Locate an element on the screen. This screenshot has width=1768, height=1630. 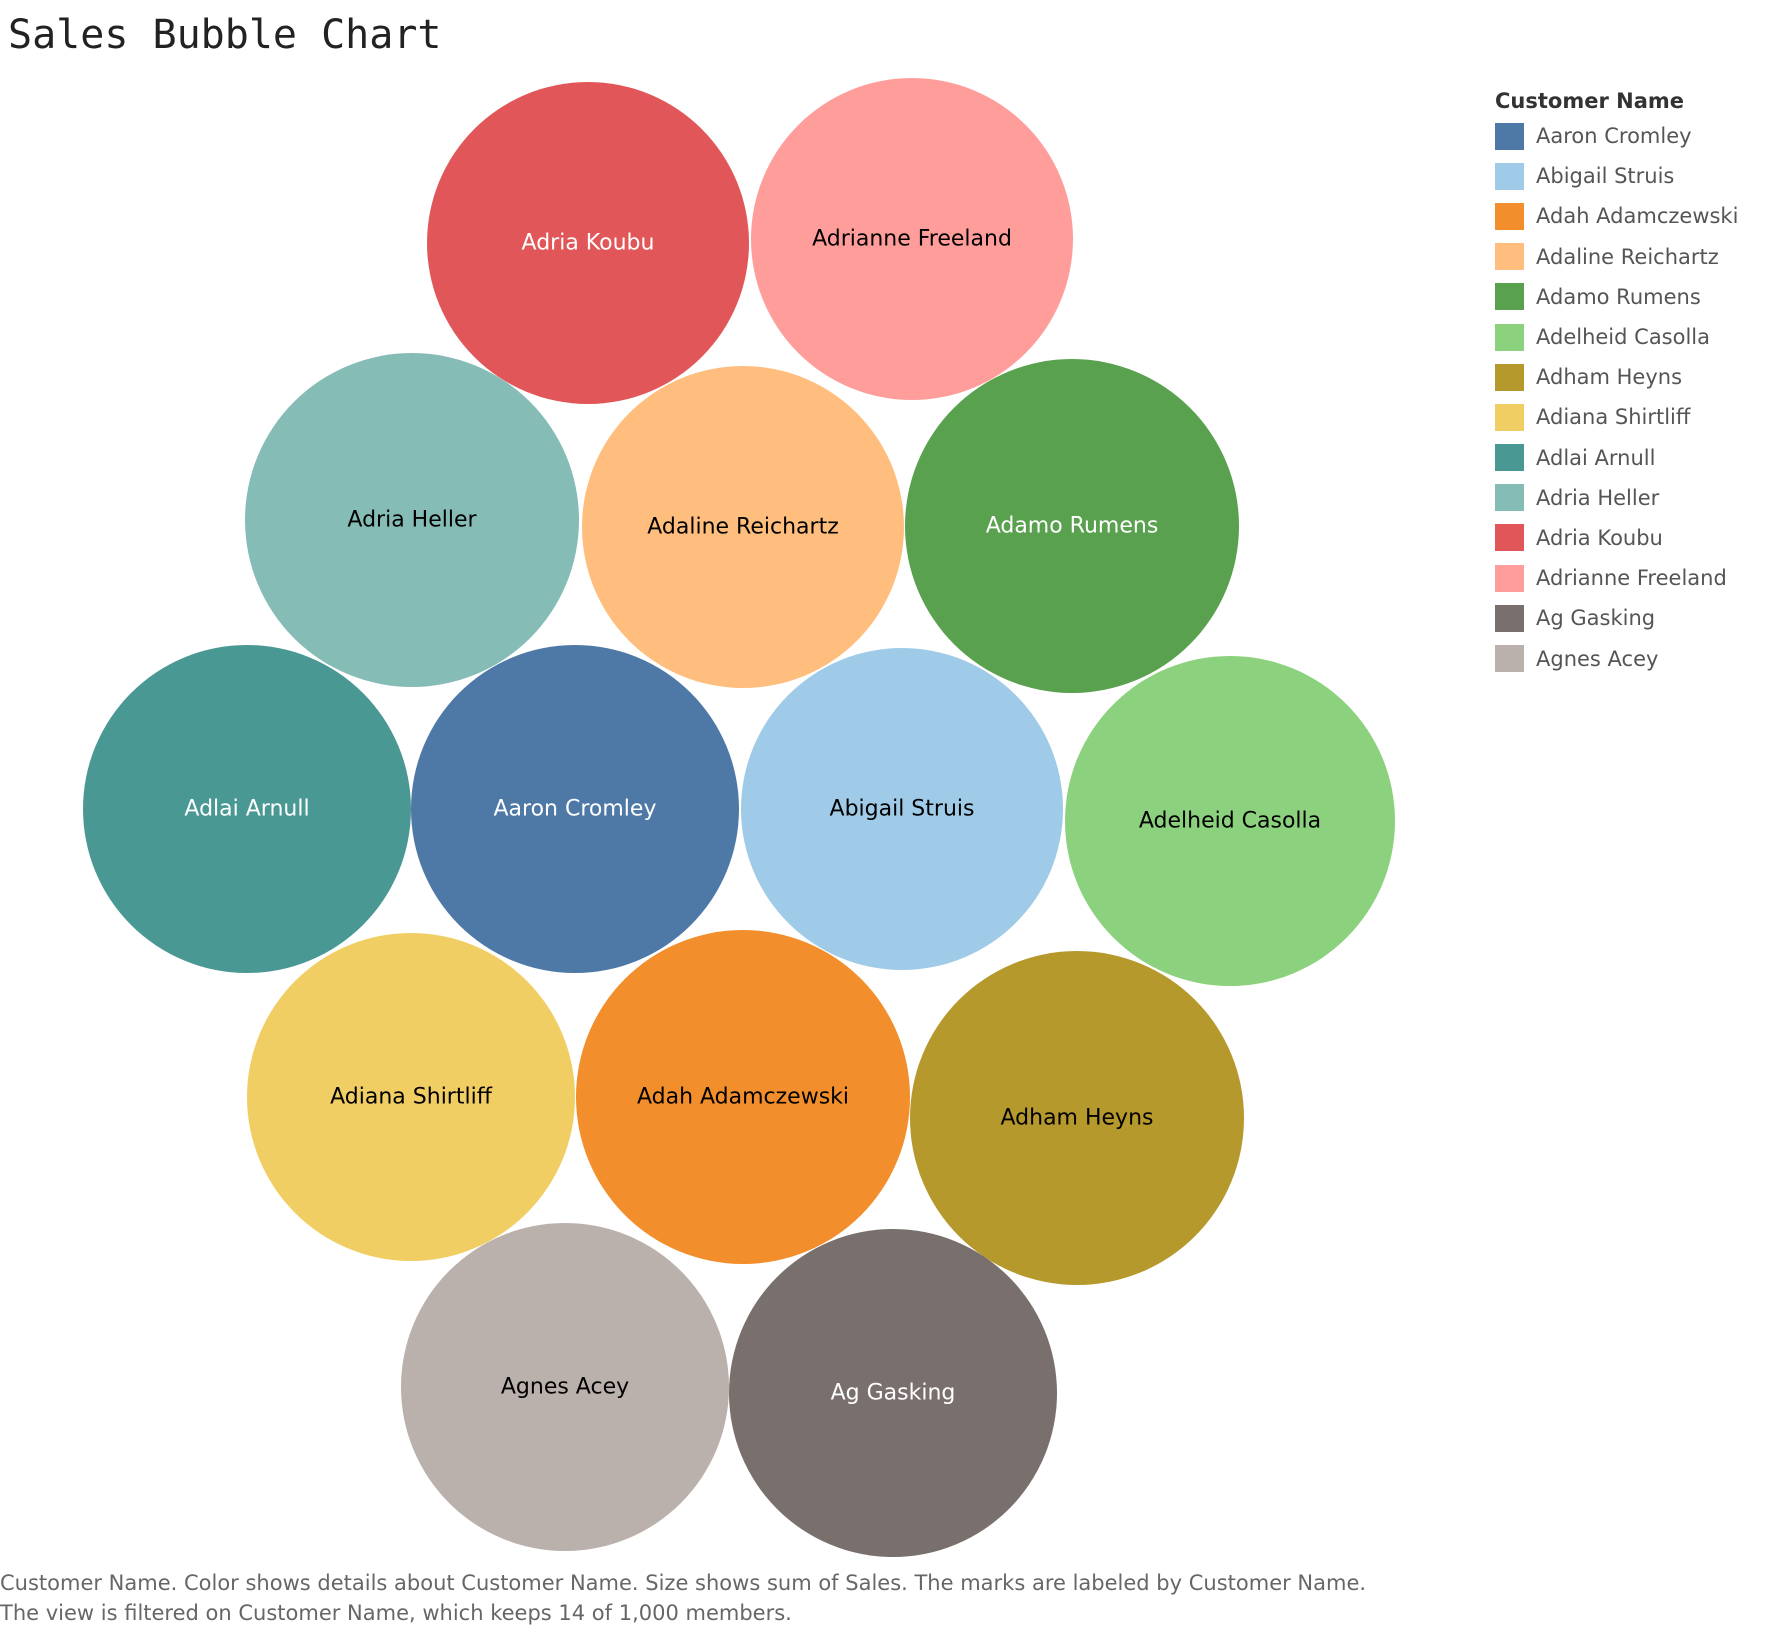
legend-label: Adham Heyns is located at coordinates (1609, 377).